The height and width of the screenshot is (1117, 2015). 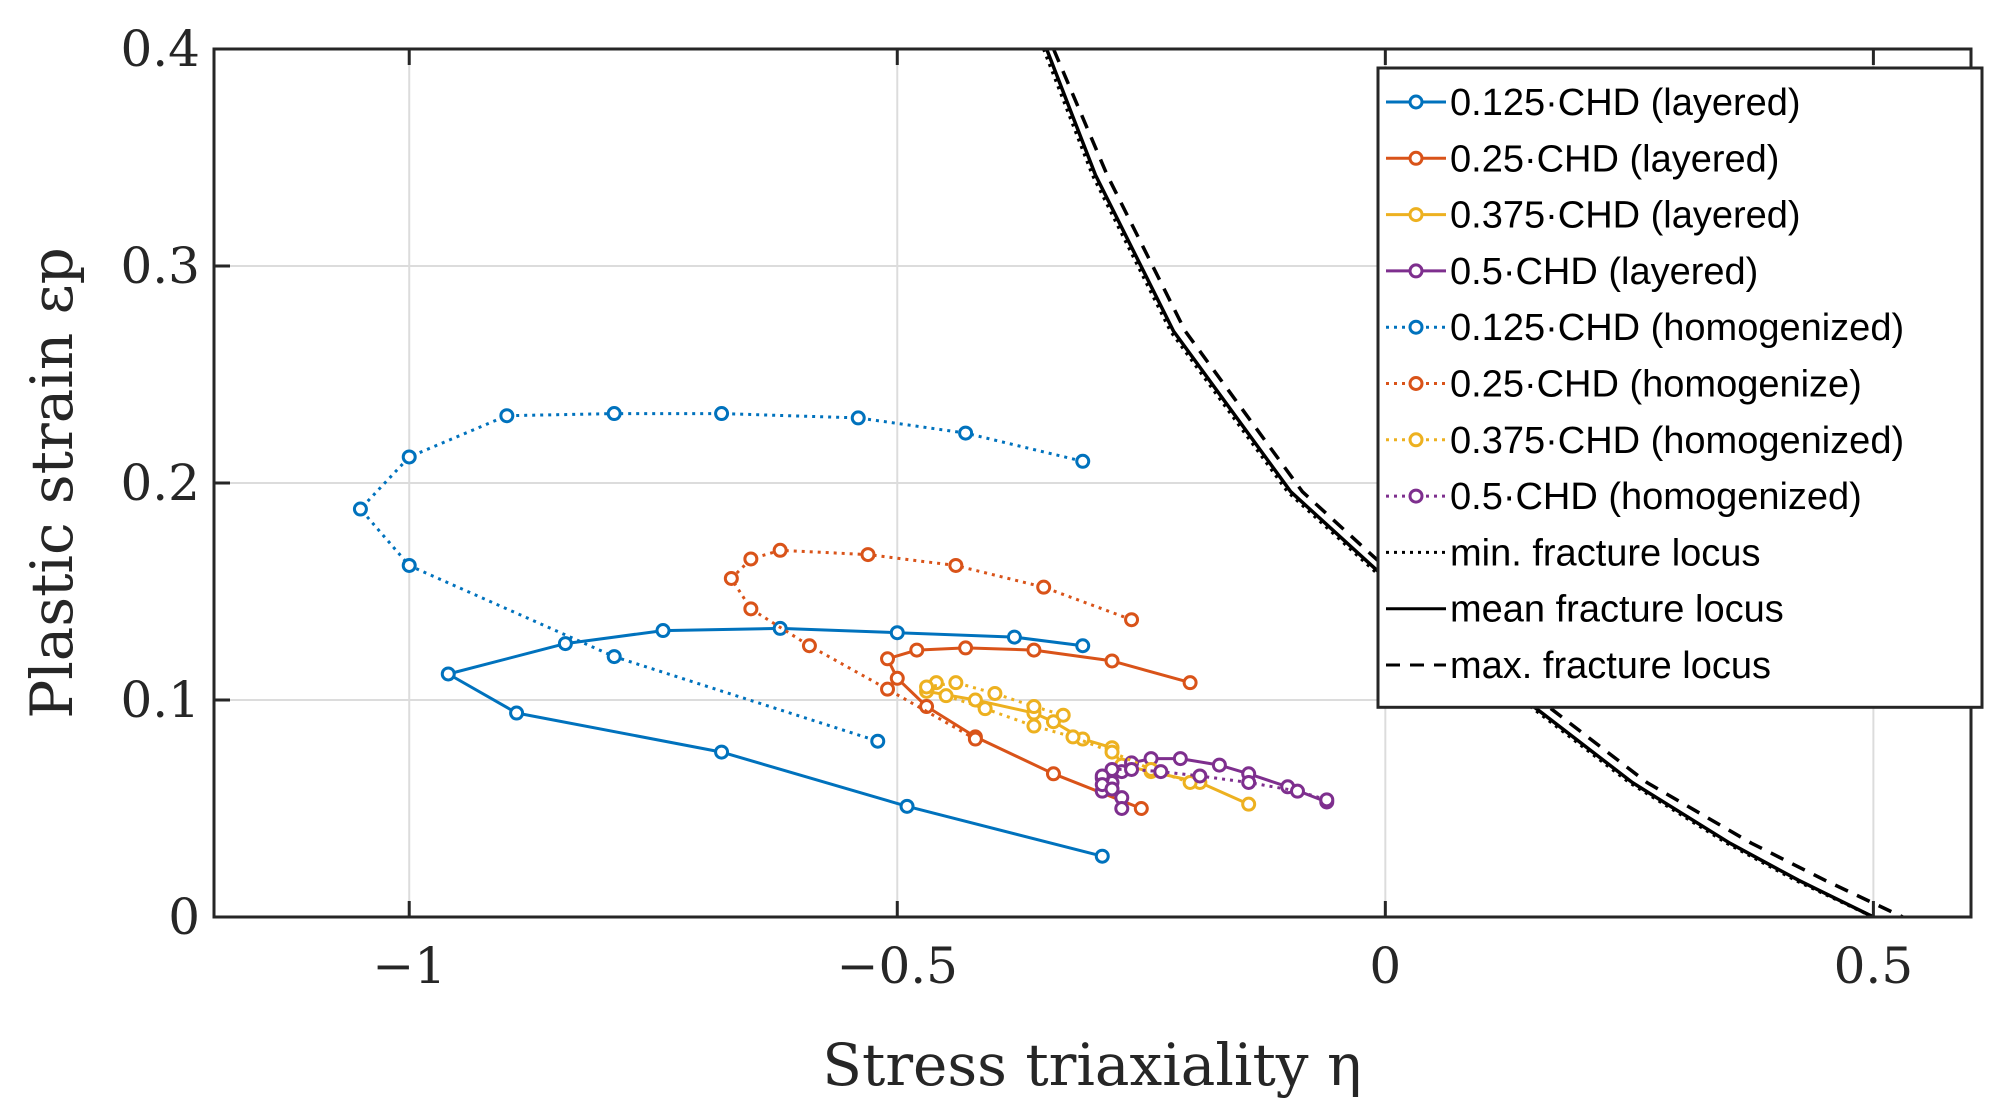 What do you see at coordinates (409, 966) in the screenshot?
I see `x-tick-label: −1` at bounding box center [409, 966].